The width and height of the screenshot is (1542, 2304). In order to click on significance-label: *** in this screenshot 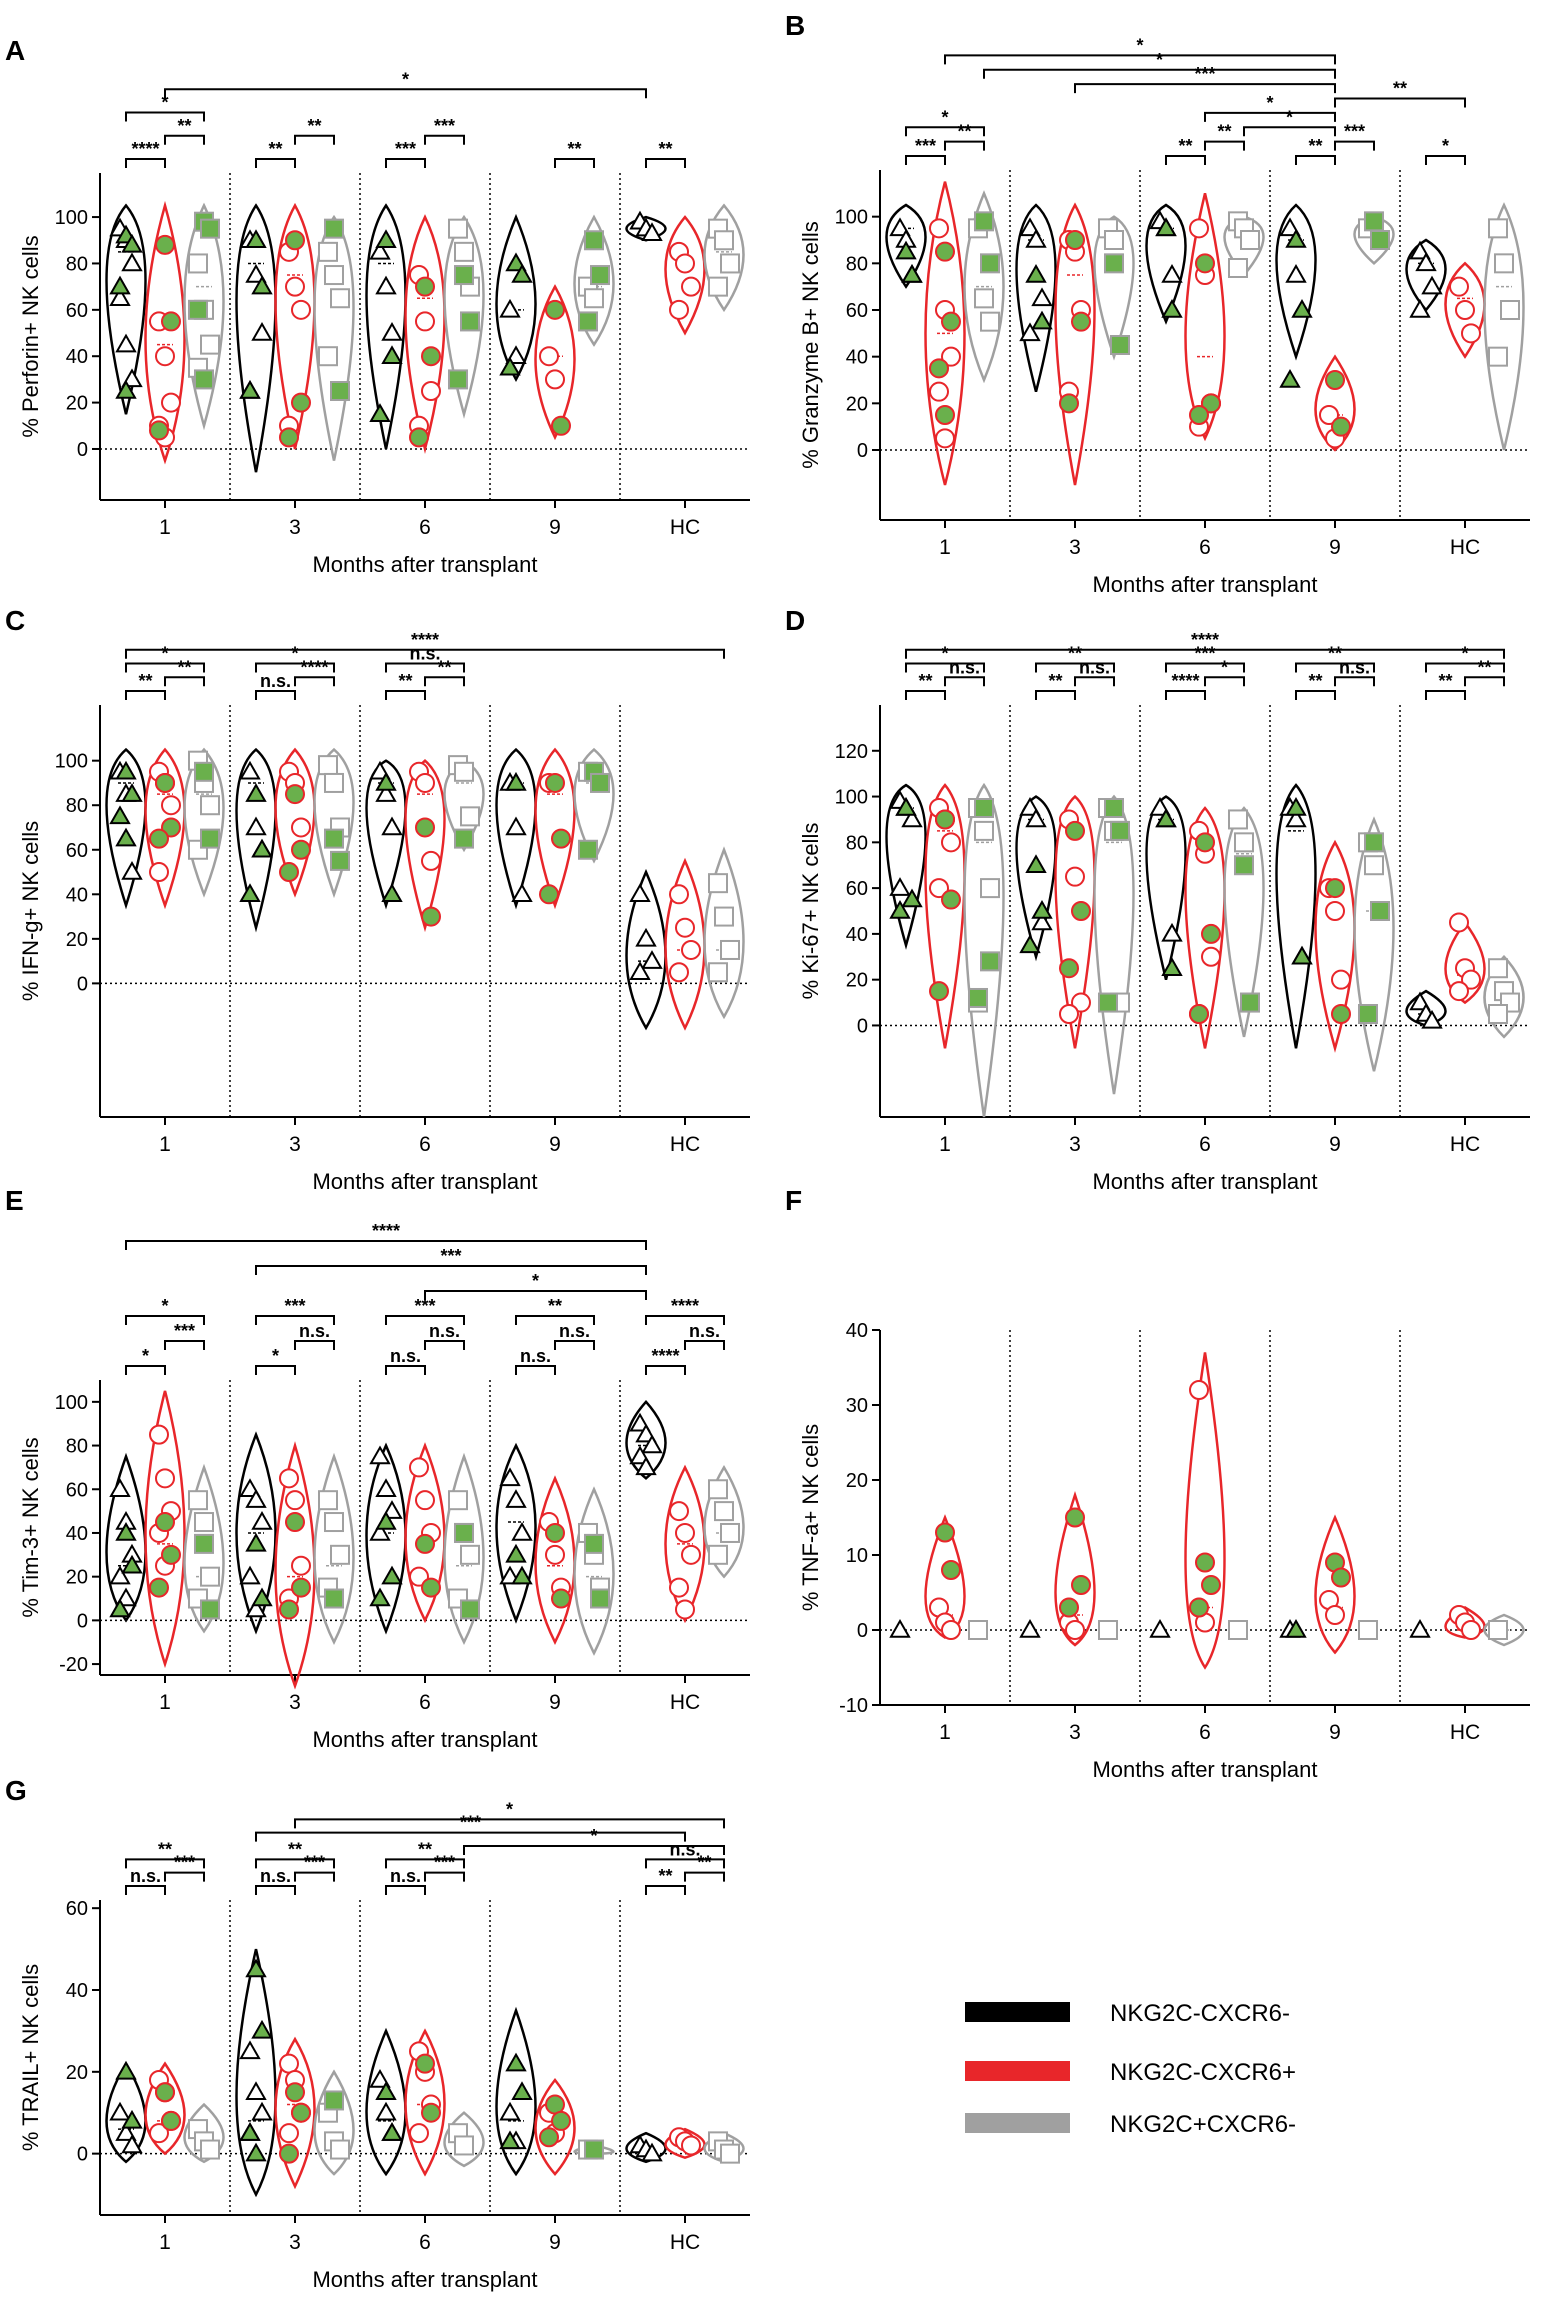, I will do `click(294, 1306)`.